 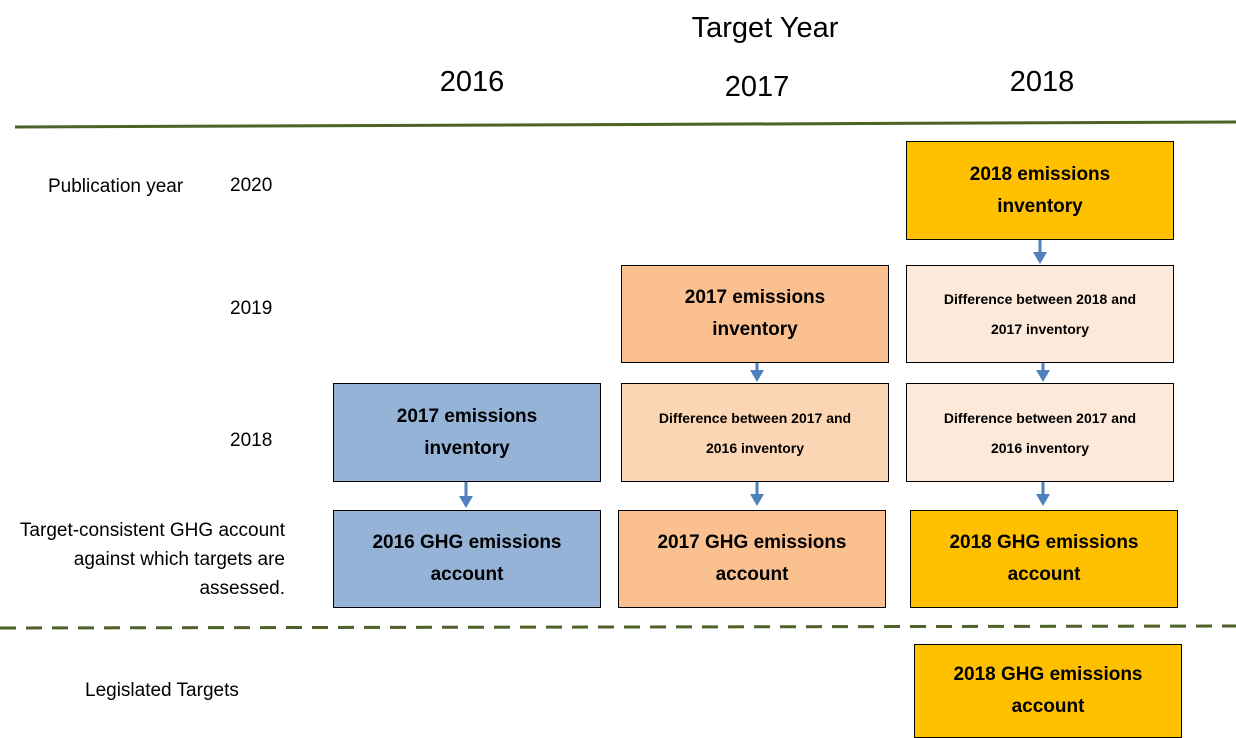 What do you see at coordinates (765, 28) in the screenshot?
I see `header-title: Target Year` at bounding box center [765, 28].